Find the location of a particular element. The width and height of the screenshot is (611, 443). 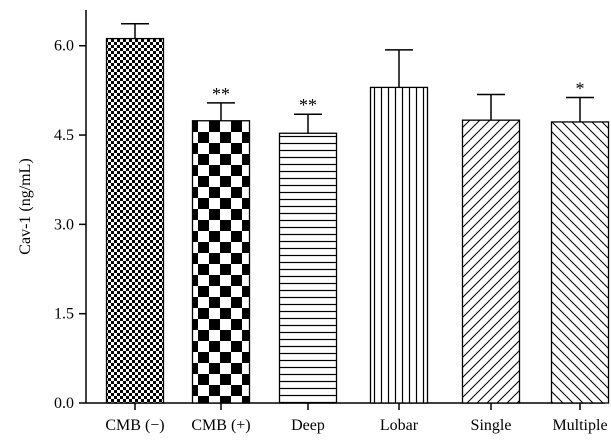

y-tick-label-2: 3.0 is located at coordinates (64, 224).